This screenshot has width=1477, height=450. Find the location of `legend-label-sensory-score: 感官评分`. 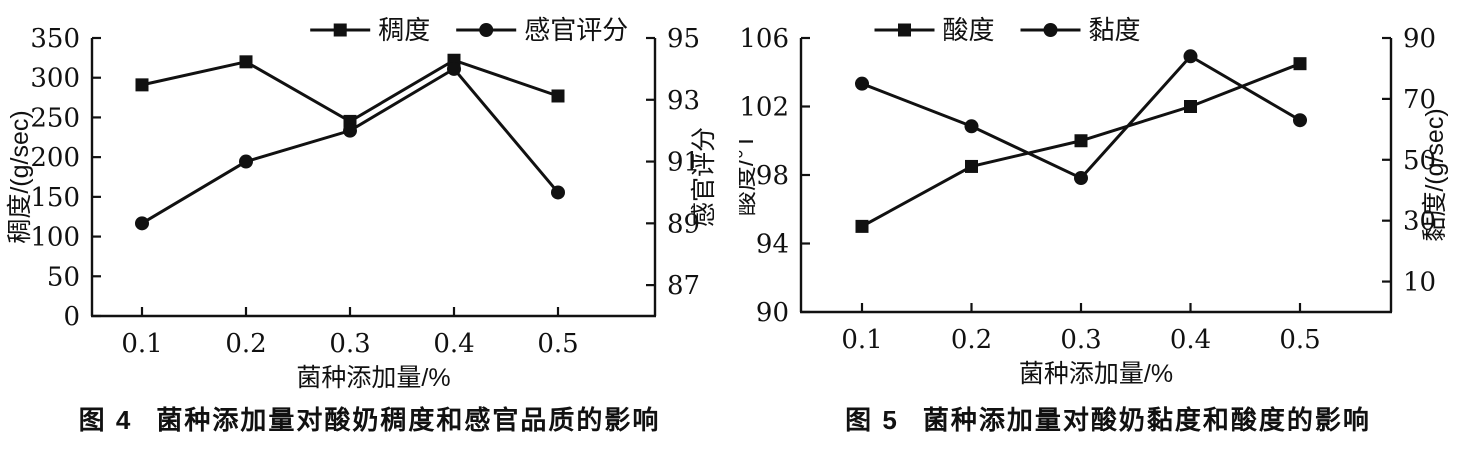

legend-label-sensory-score: 感官评分 is located at coordinates (576, 30).